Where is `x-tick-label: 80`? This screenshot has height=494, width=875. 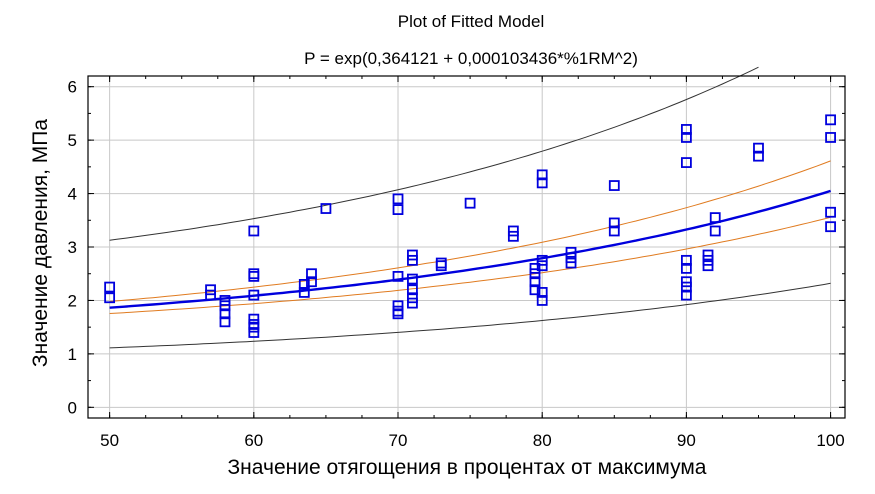 x-tick-label: 80 is located at coordinates (542, 440).